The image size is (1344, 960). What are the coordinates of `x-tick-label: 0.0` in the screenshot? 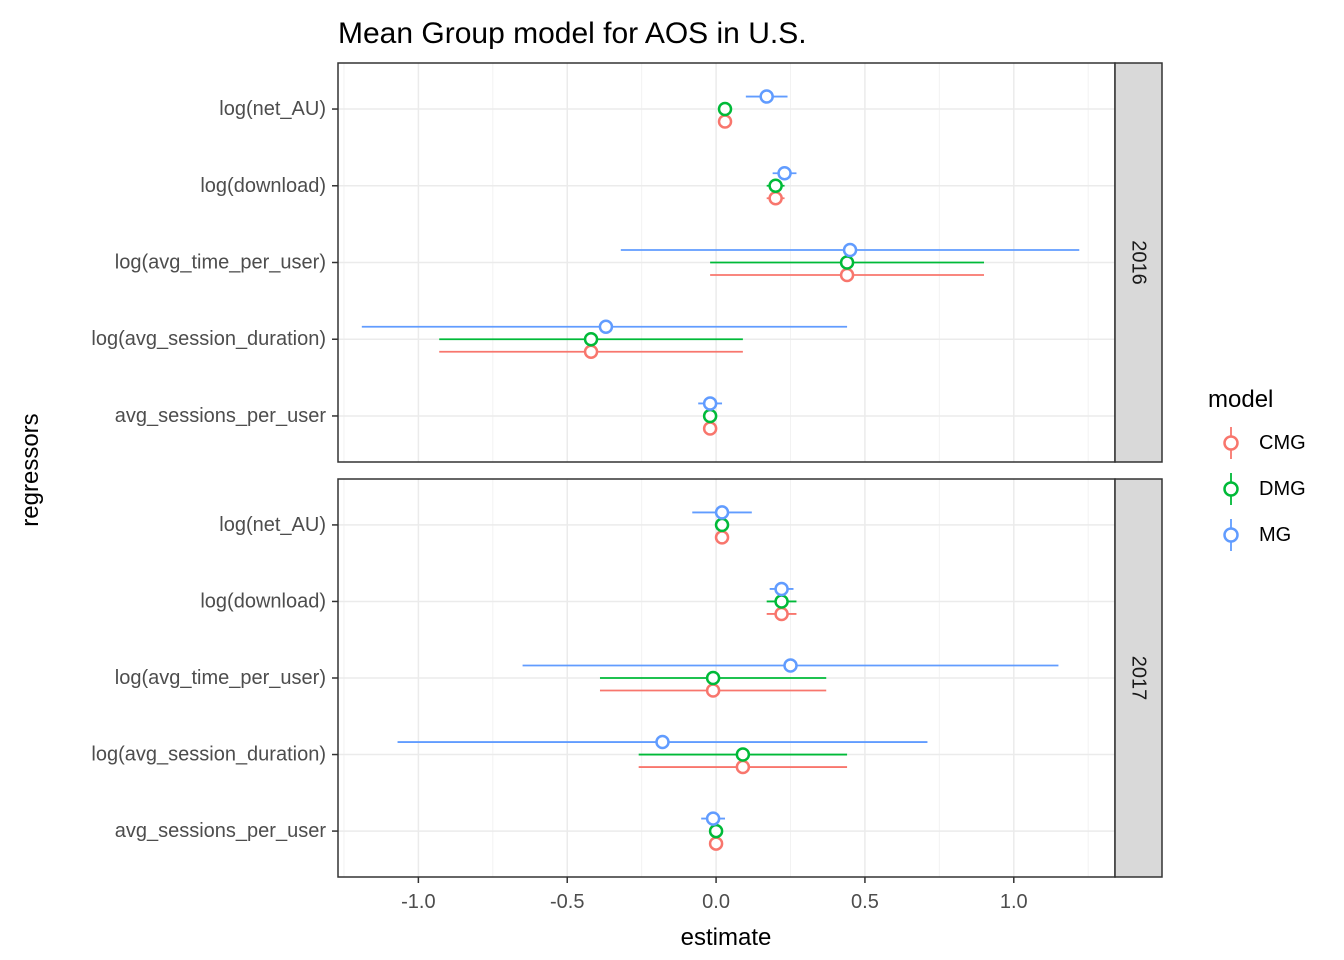 It's located at (716, 902).